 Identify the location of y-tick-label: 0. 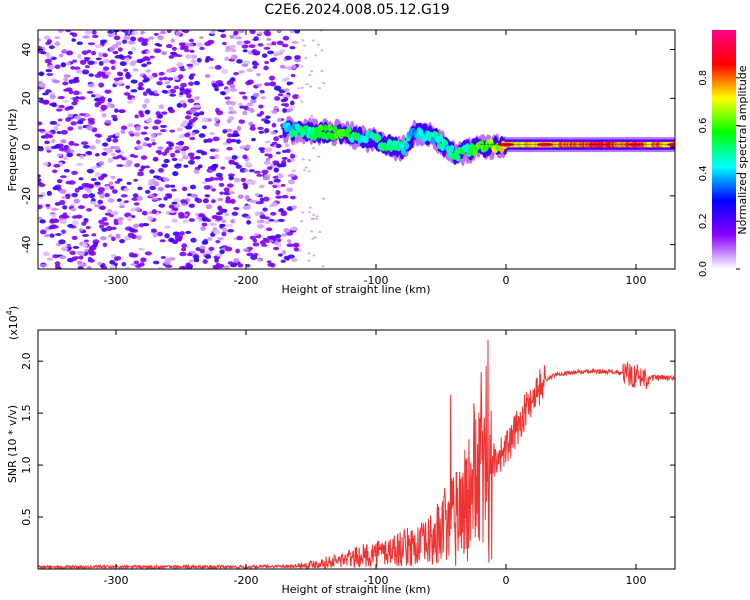
(26, 147).